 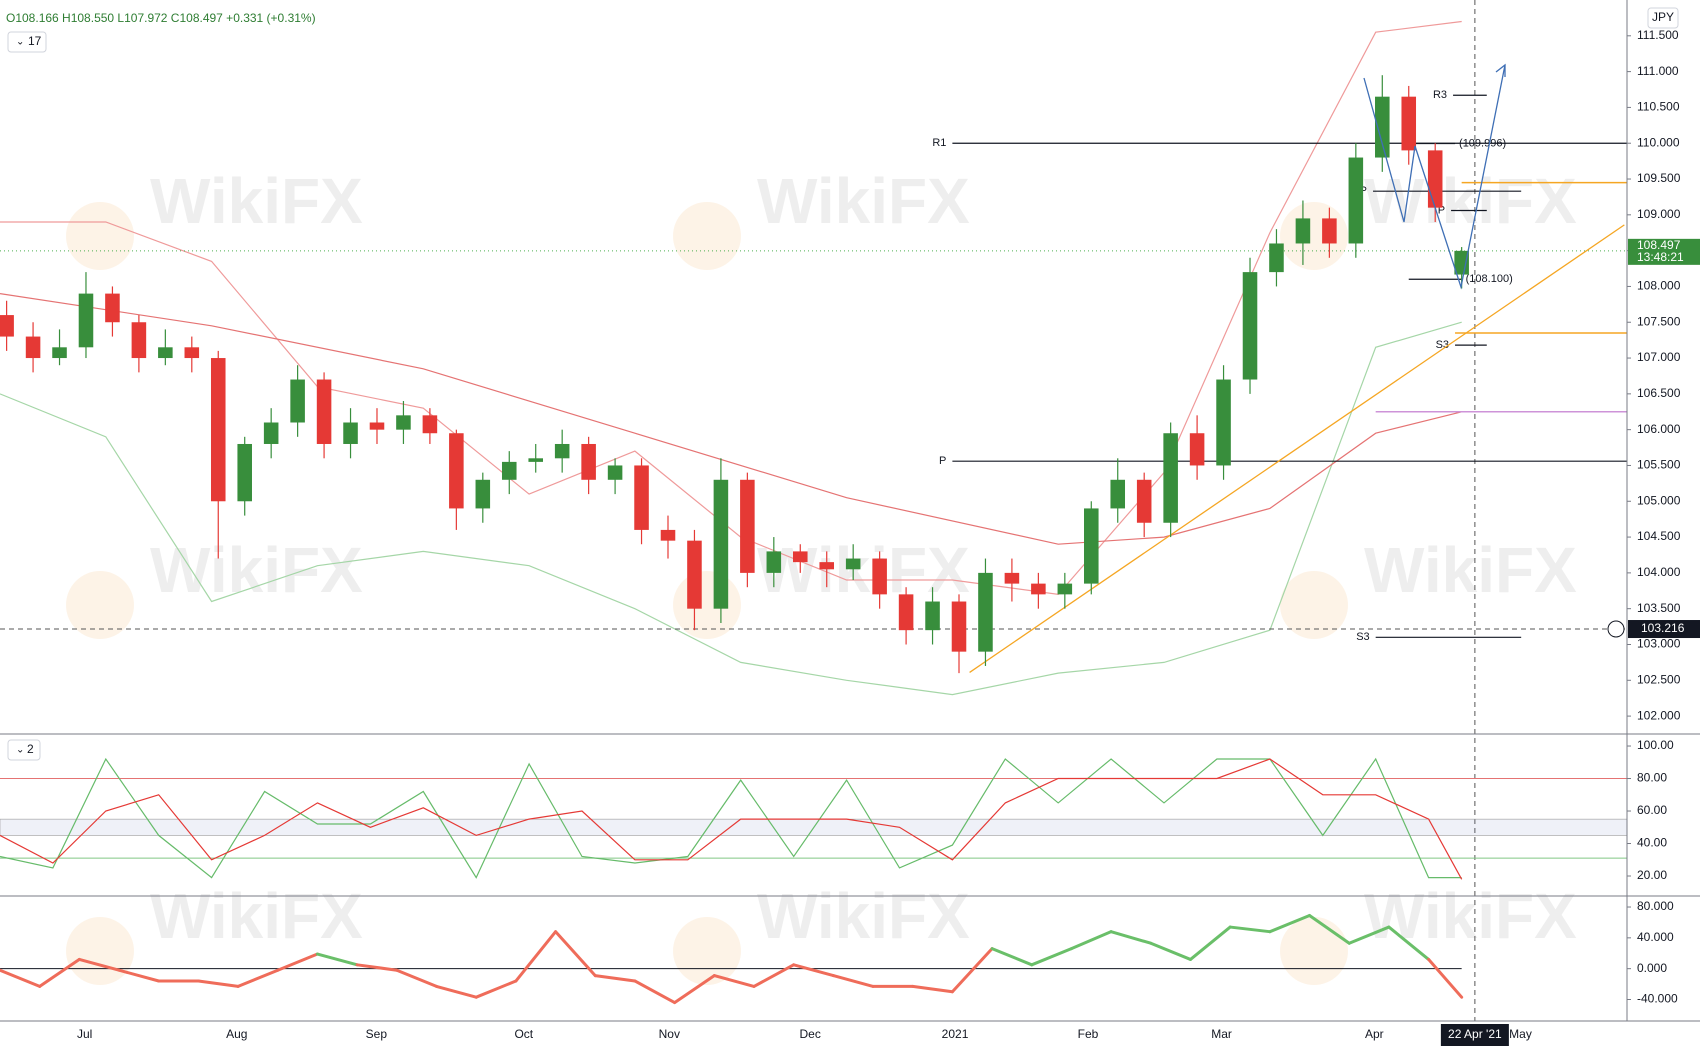 I want to click on y-tick-label: 109.000, so click(x=1659, y=214).